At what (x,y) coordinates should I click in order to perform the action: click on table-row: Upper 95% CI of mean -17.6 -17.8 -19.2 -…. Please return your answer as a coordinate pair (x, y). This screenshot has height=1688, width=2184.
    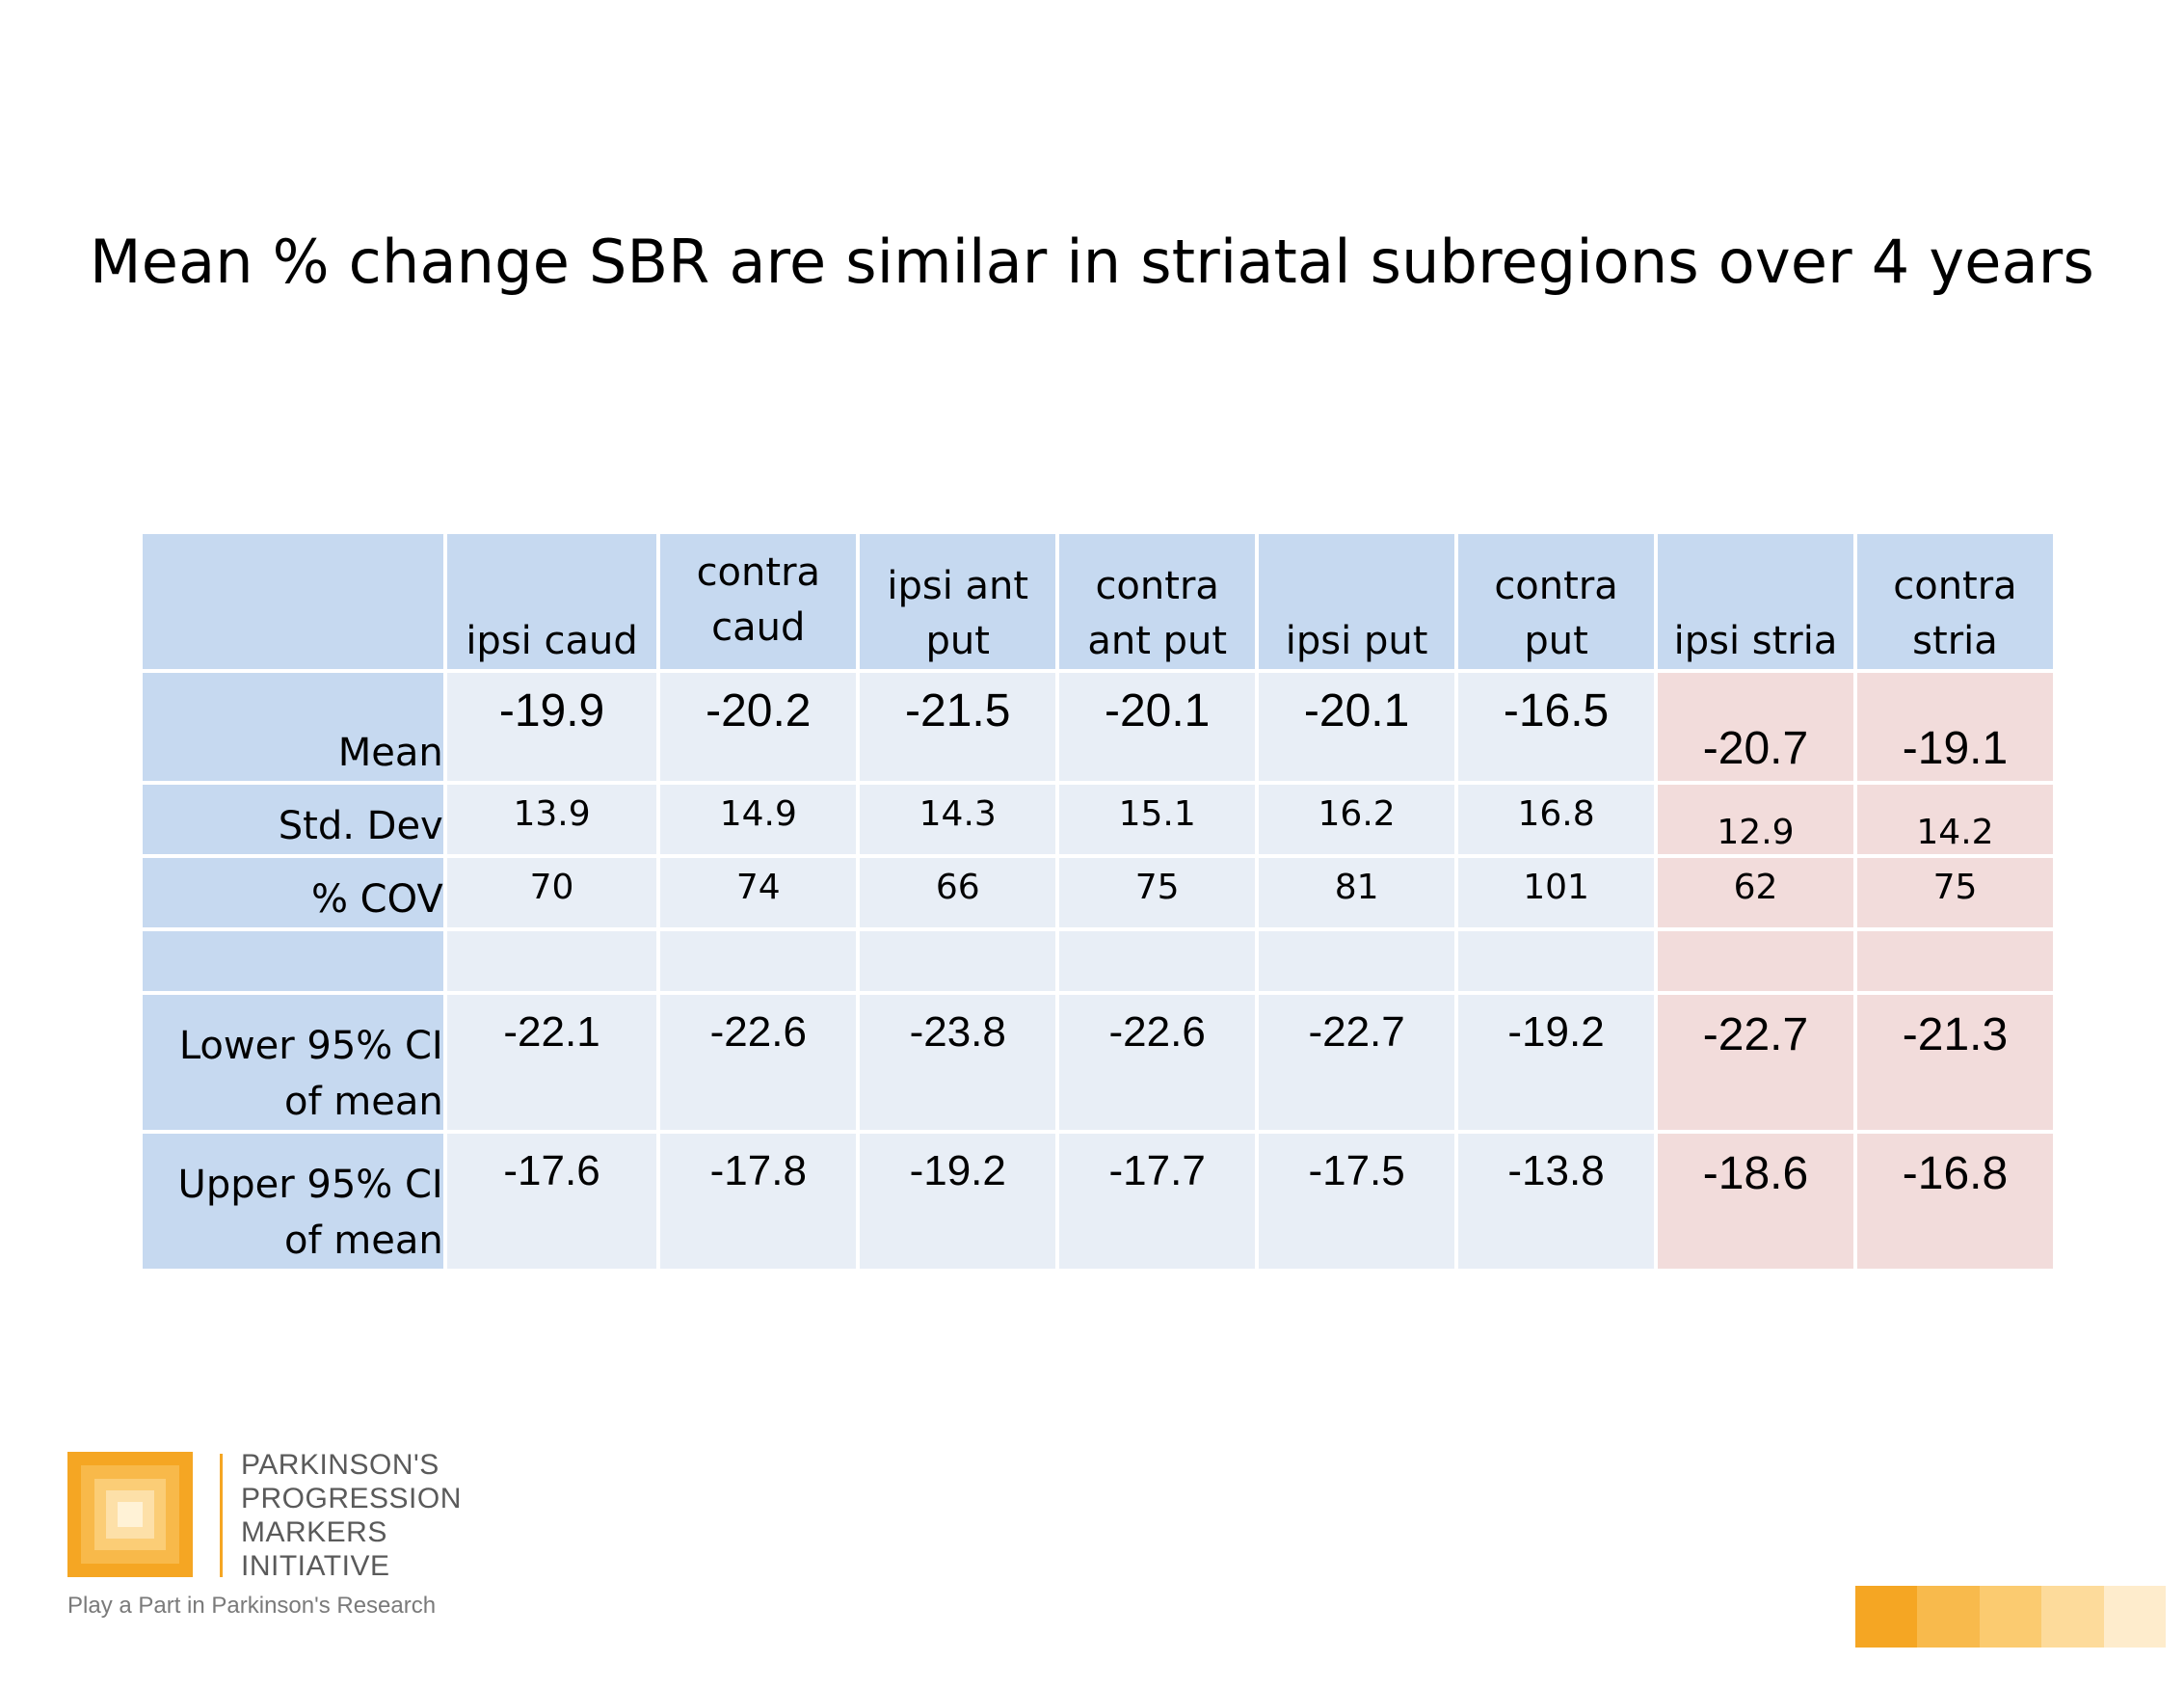
    Looking at the image, I should click on (1098, 1201).